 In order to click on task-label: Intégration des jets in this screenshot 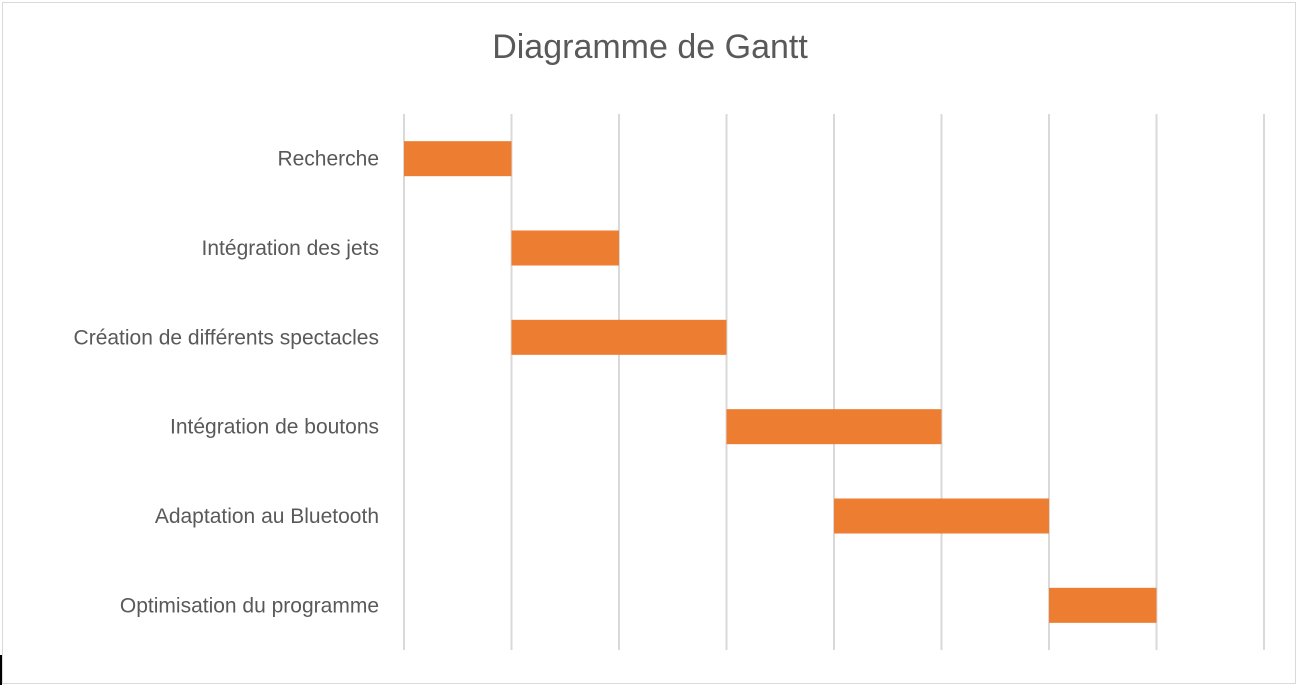, I will do `click(290, 248)`.